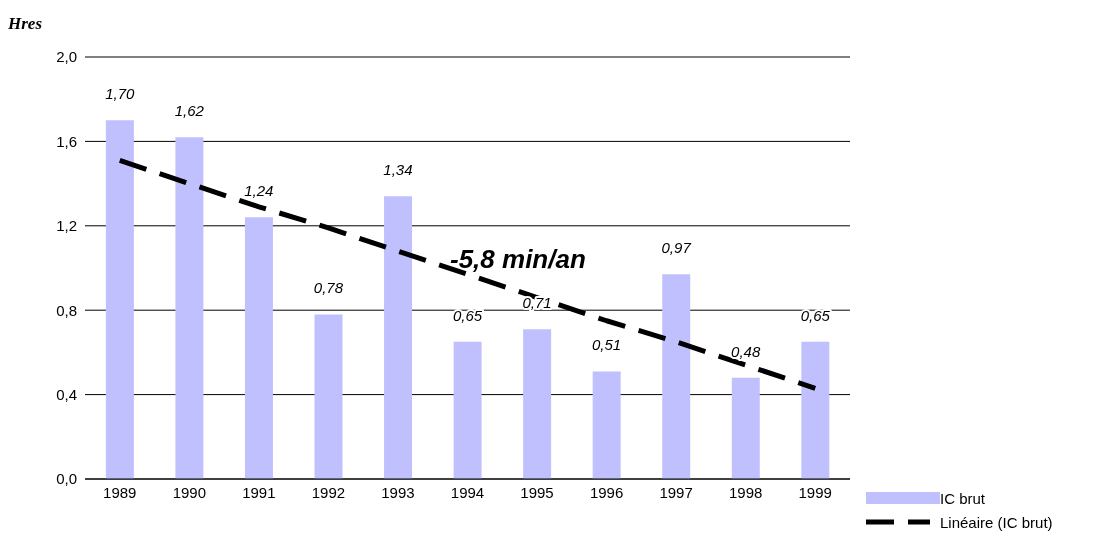  What do you see at coordinates (259, 191) in the screenshot?
I see `data-label: 1,24` at bounding box center [259, 191].